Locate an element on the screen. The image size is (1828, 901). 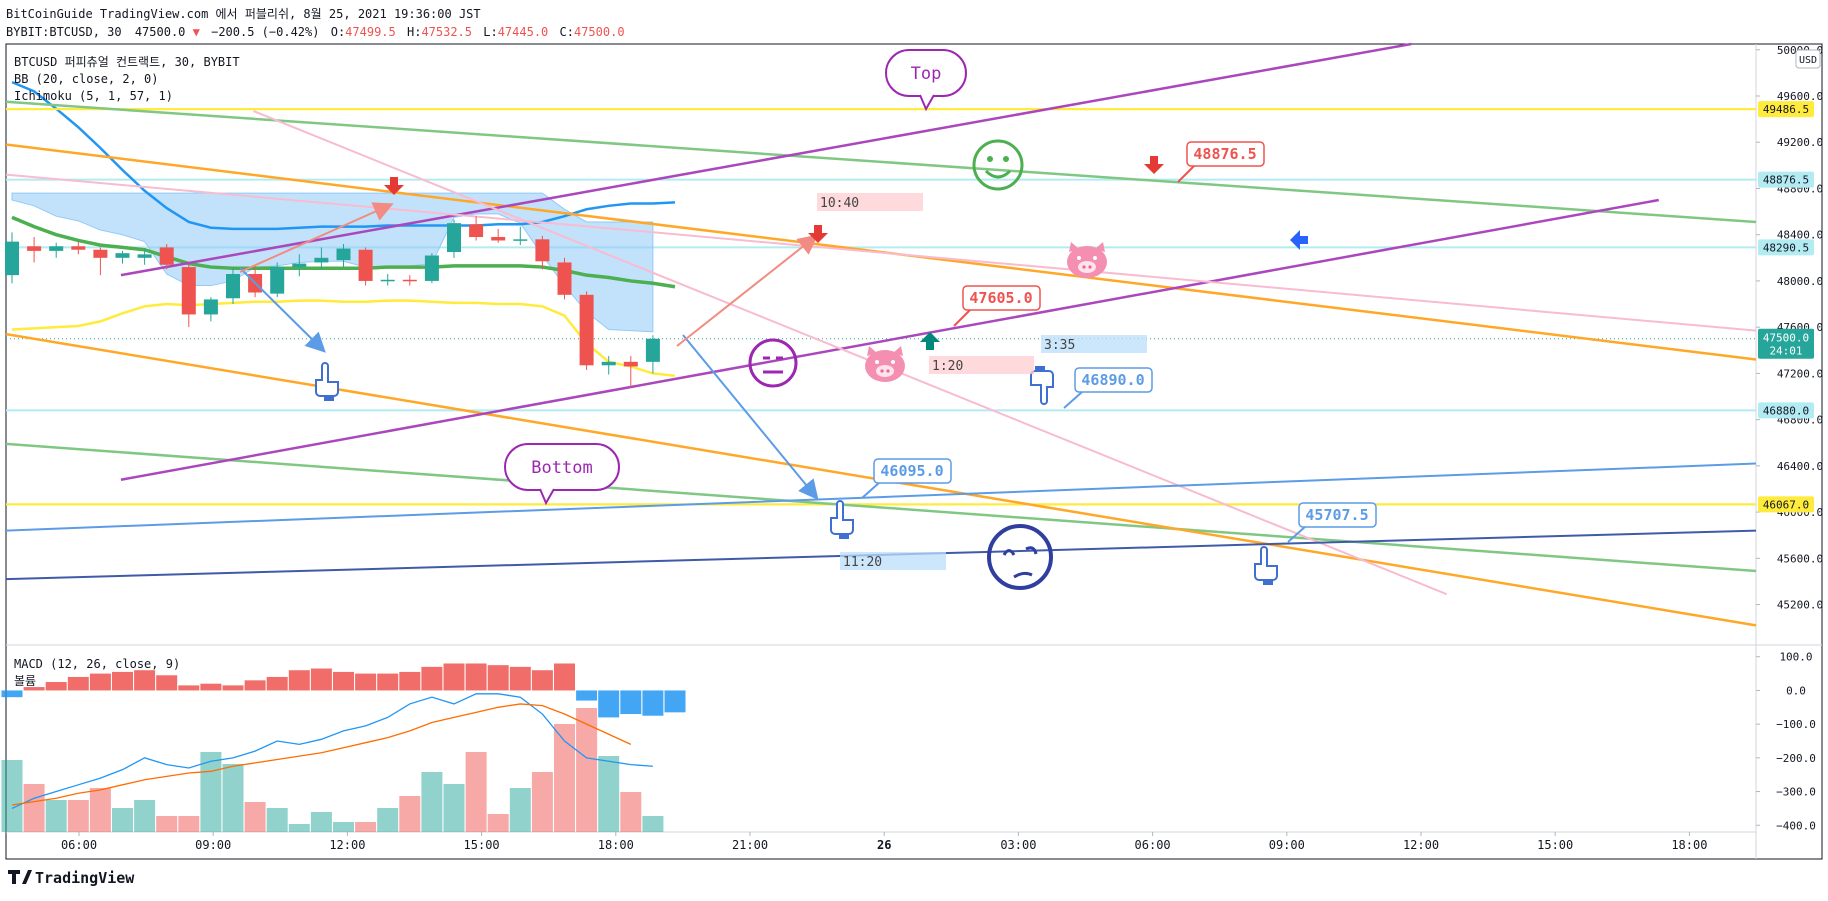
price-callout: 46890.0 is located at coordinates (1108, 388).